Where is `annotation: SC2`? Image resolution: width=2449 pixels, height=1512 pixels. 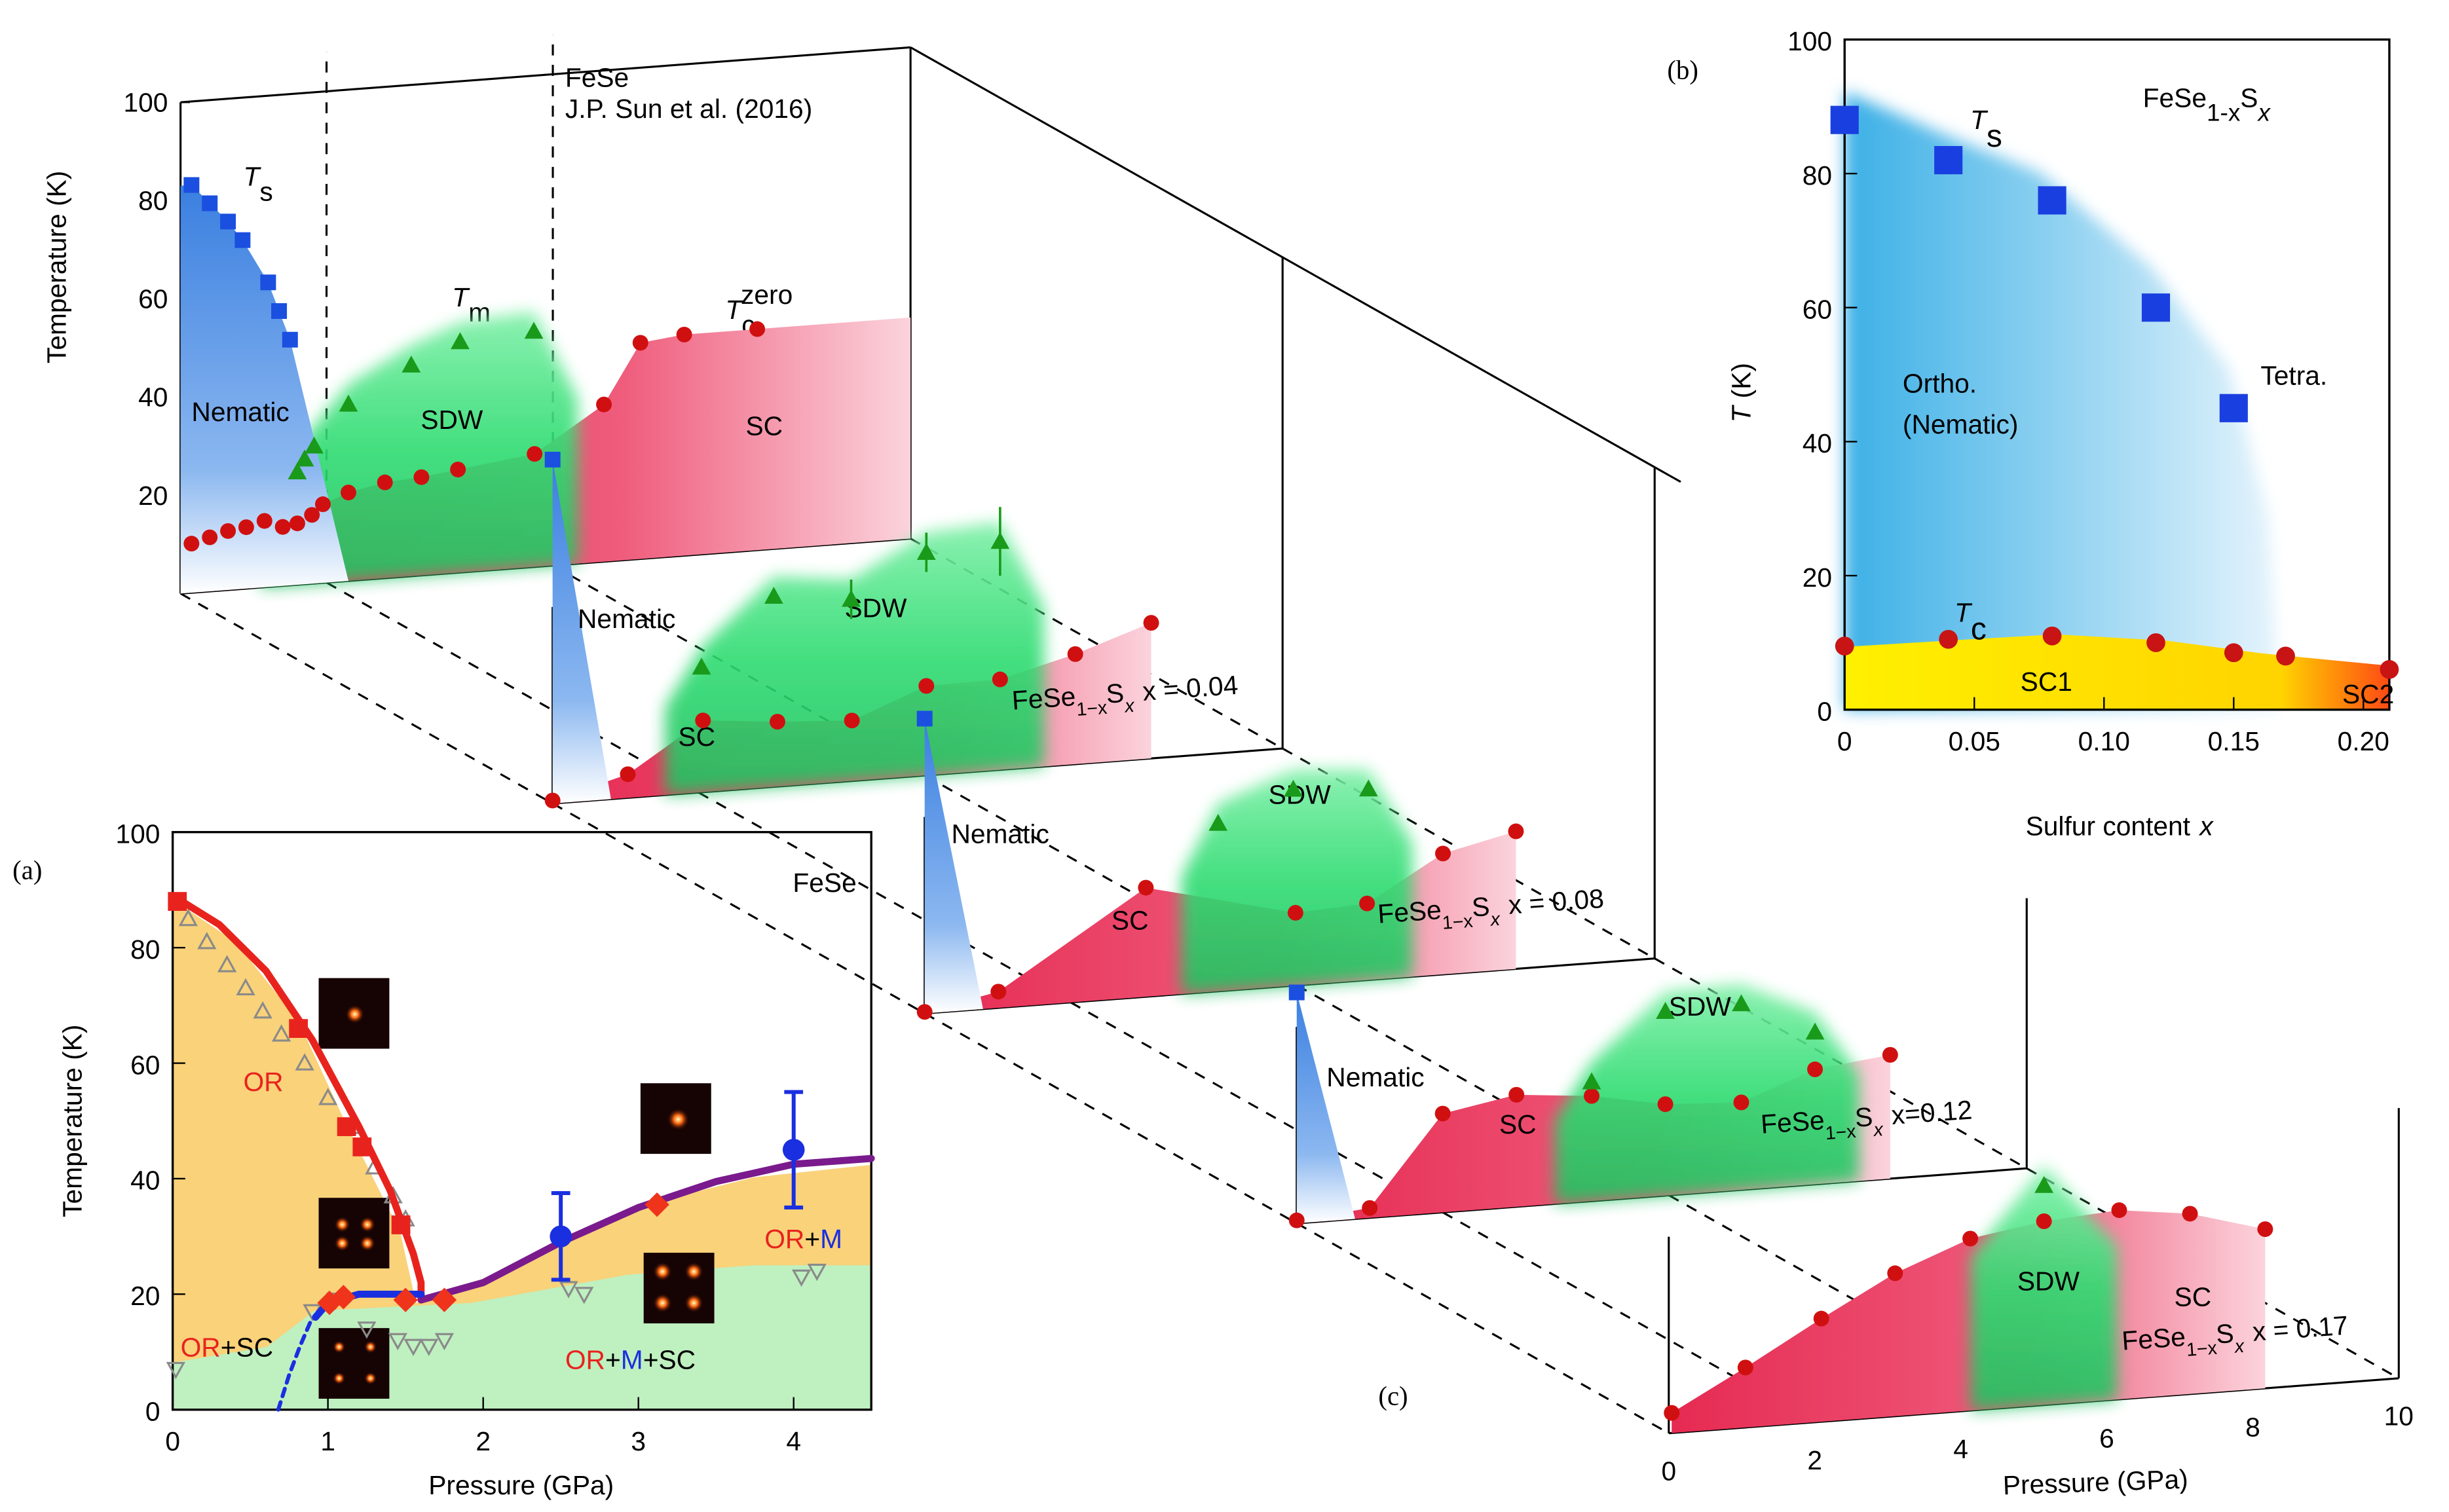
annotation: SC2 is located at coordinates (2368, 694).